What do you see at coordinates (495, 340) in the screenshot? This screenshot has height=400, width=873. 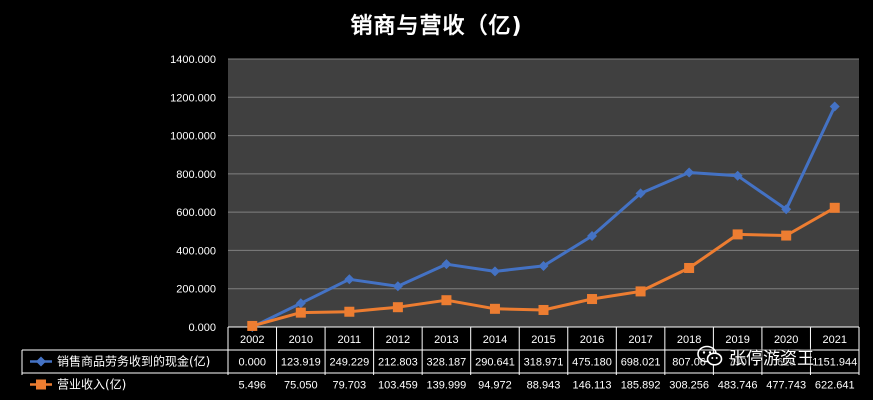 I see `x-tick-label: 2014` at bounding box center [495, 340].